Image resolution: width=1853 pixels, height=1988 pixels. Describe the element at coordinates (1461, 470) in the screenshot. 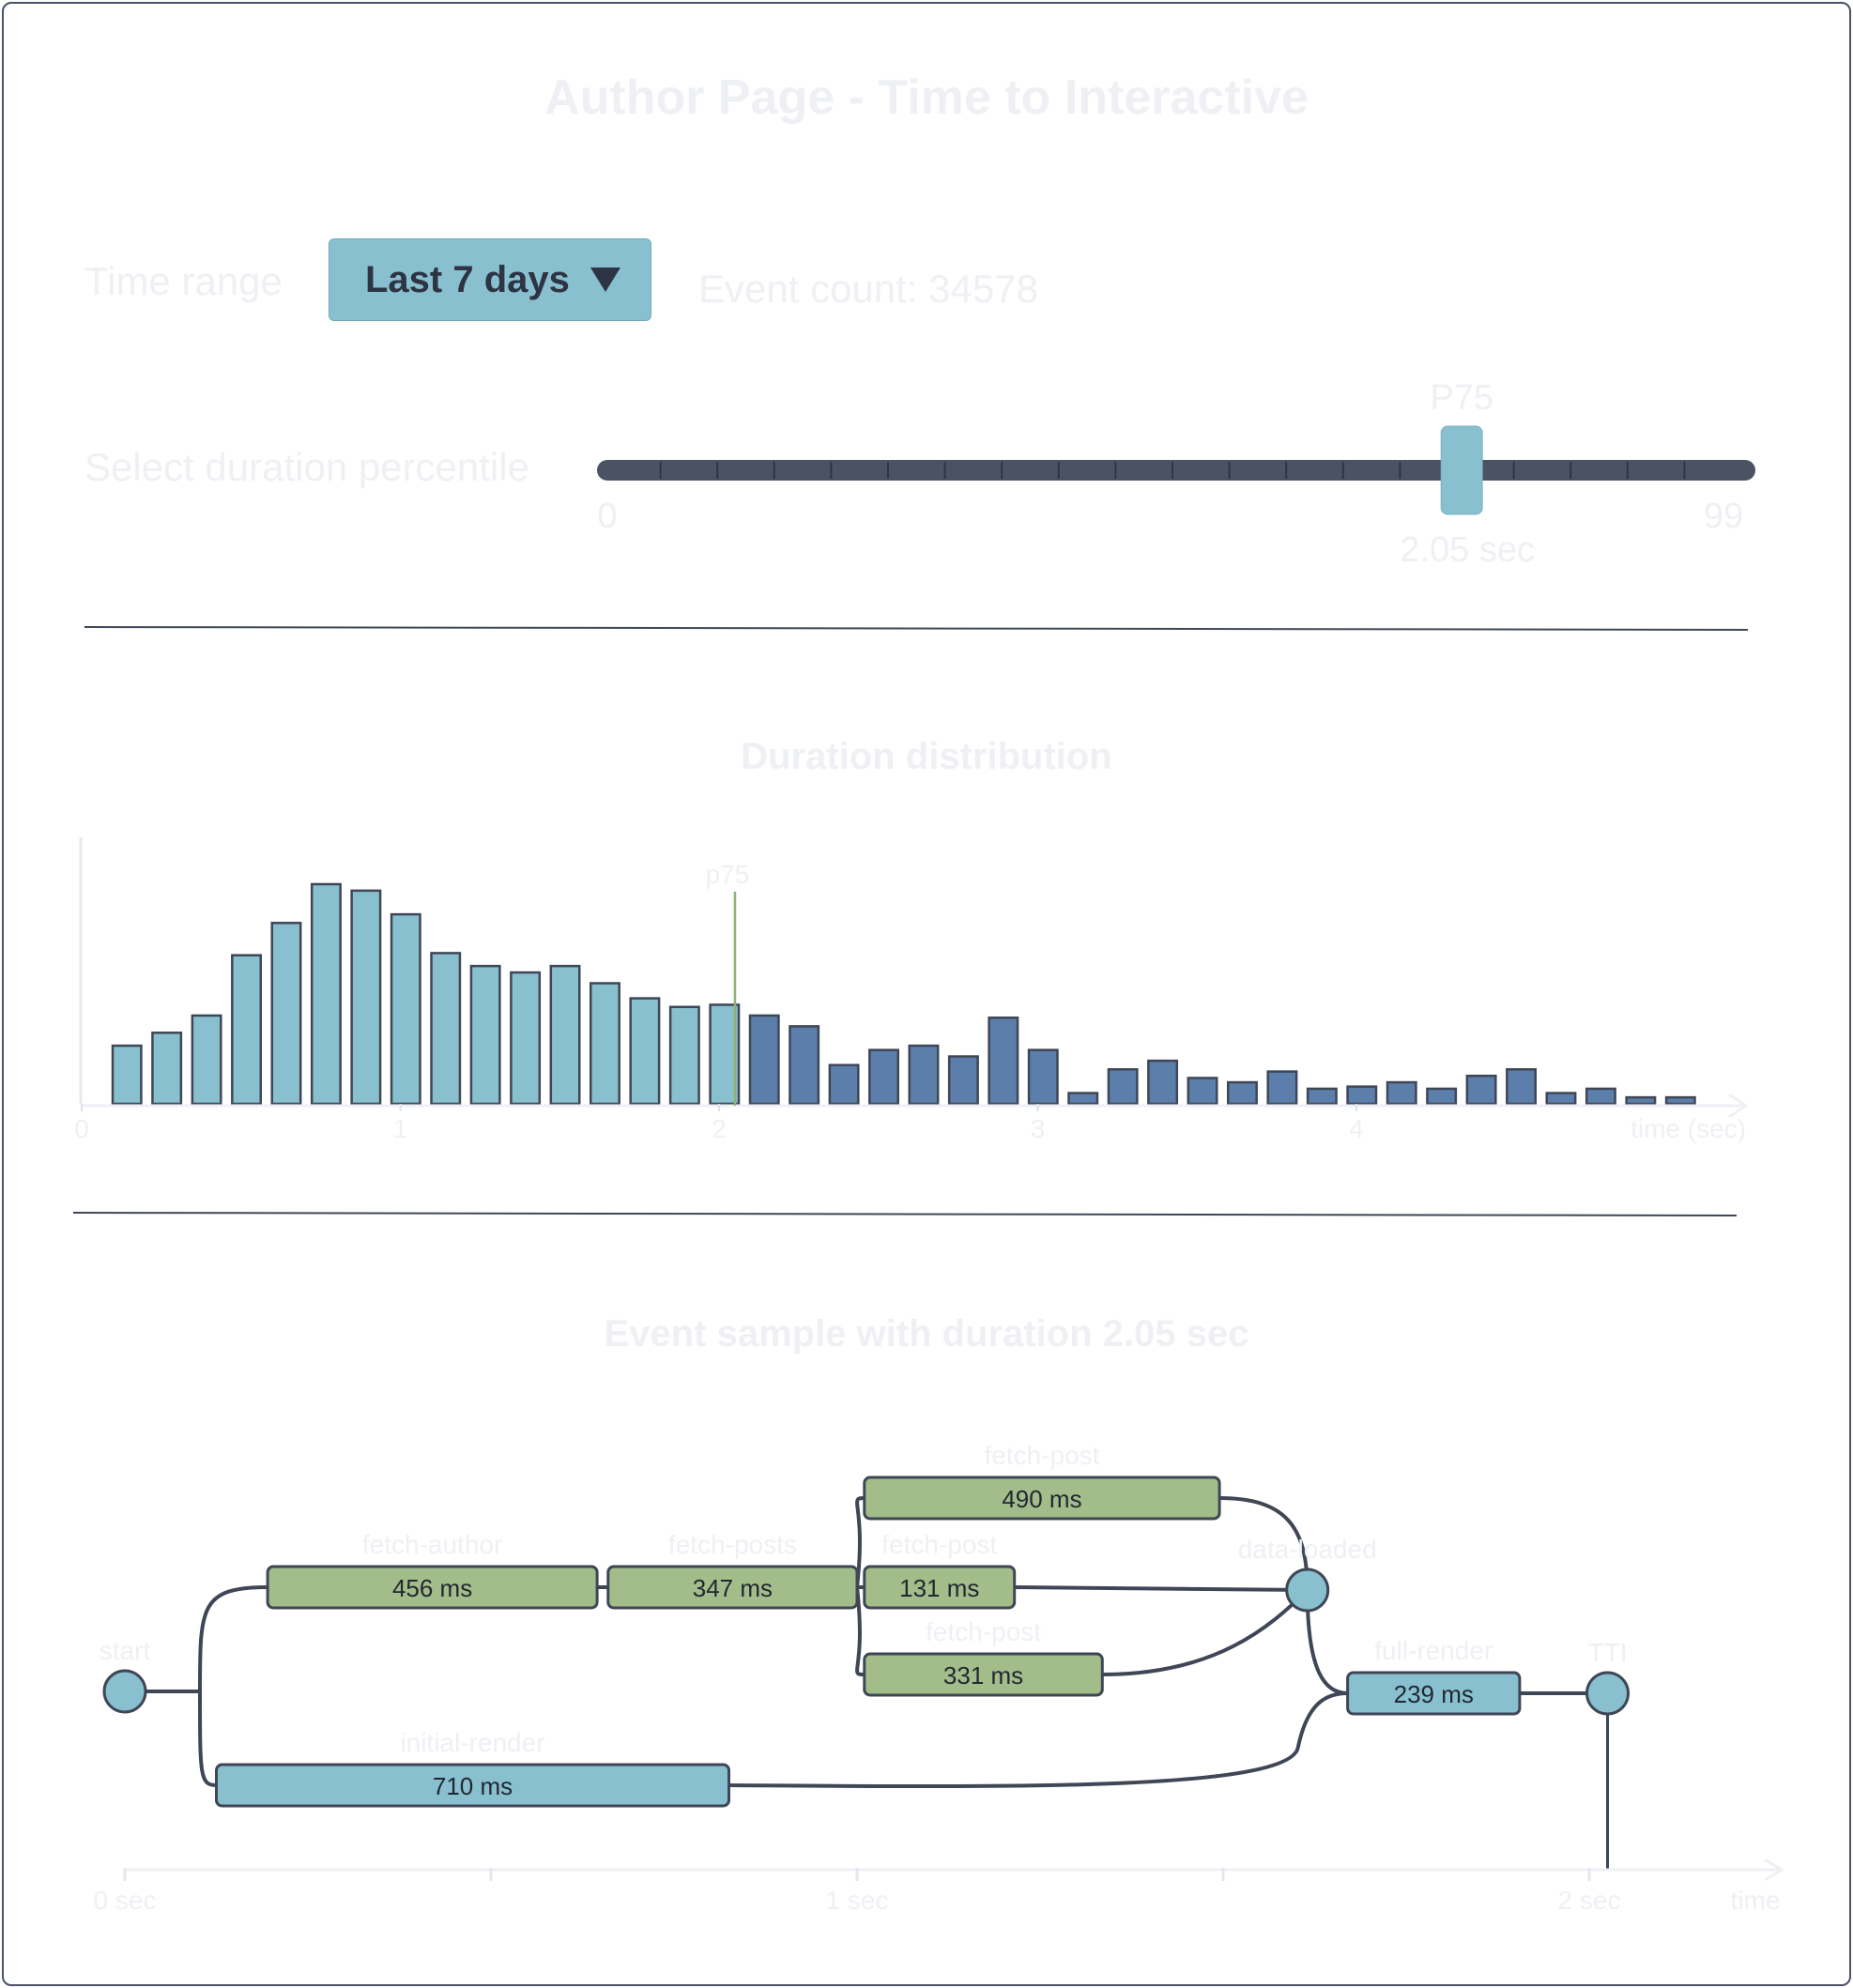

I see `slider-handle` at that location.